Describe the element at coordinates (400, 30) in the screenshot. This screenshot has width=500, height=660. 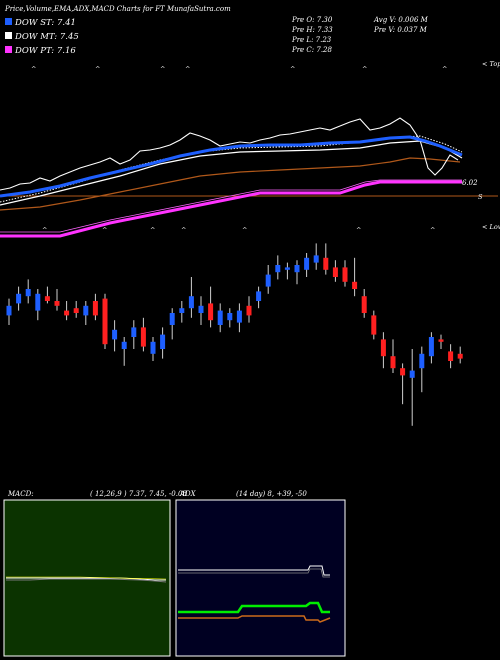
I see `stat-volume: Pre V: 0.037 M` at that location.